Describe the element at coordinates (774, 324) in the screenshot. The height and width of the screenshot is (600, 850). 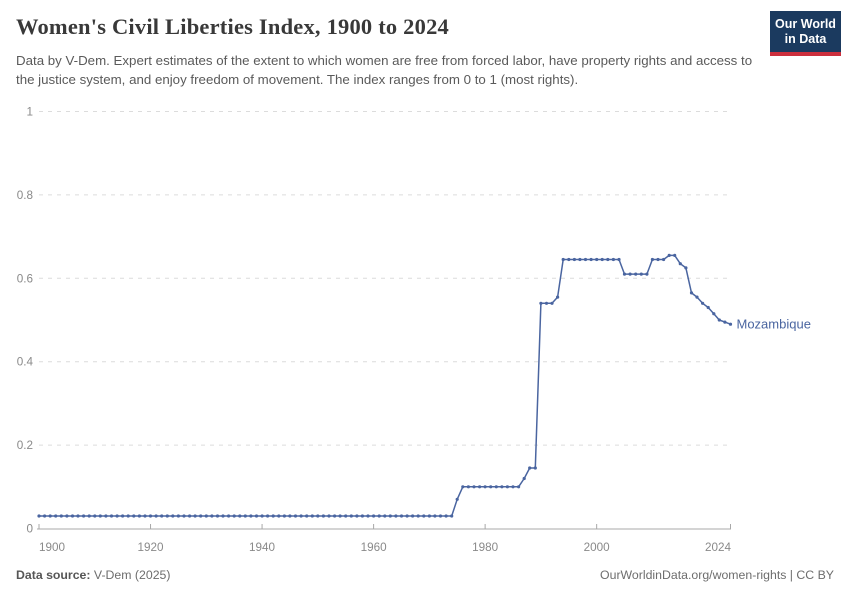
I see `entity-label: Mozambique` at that location.